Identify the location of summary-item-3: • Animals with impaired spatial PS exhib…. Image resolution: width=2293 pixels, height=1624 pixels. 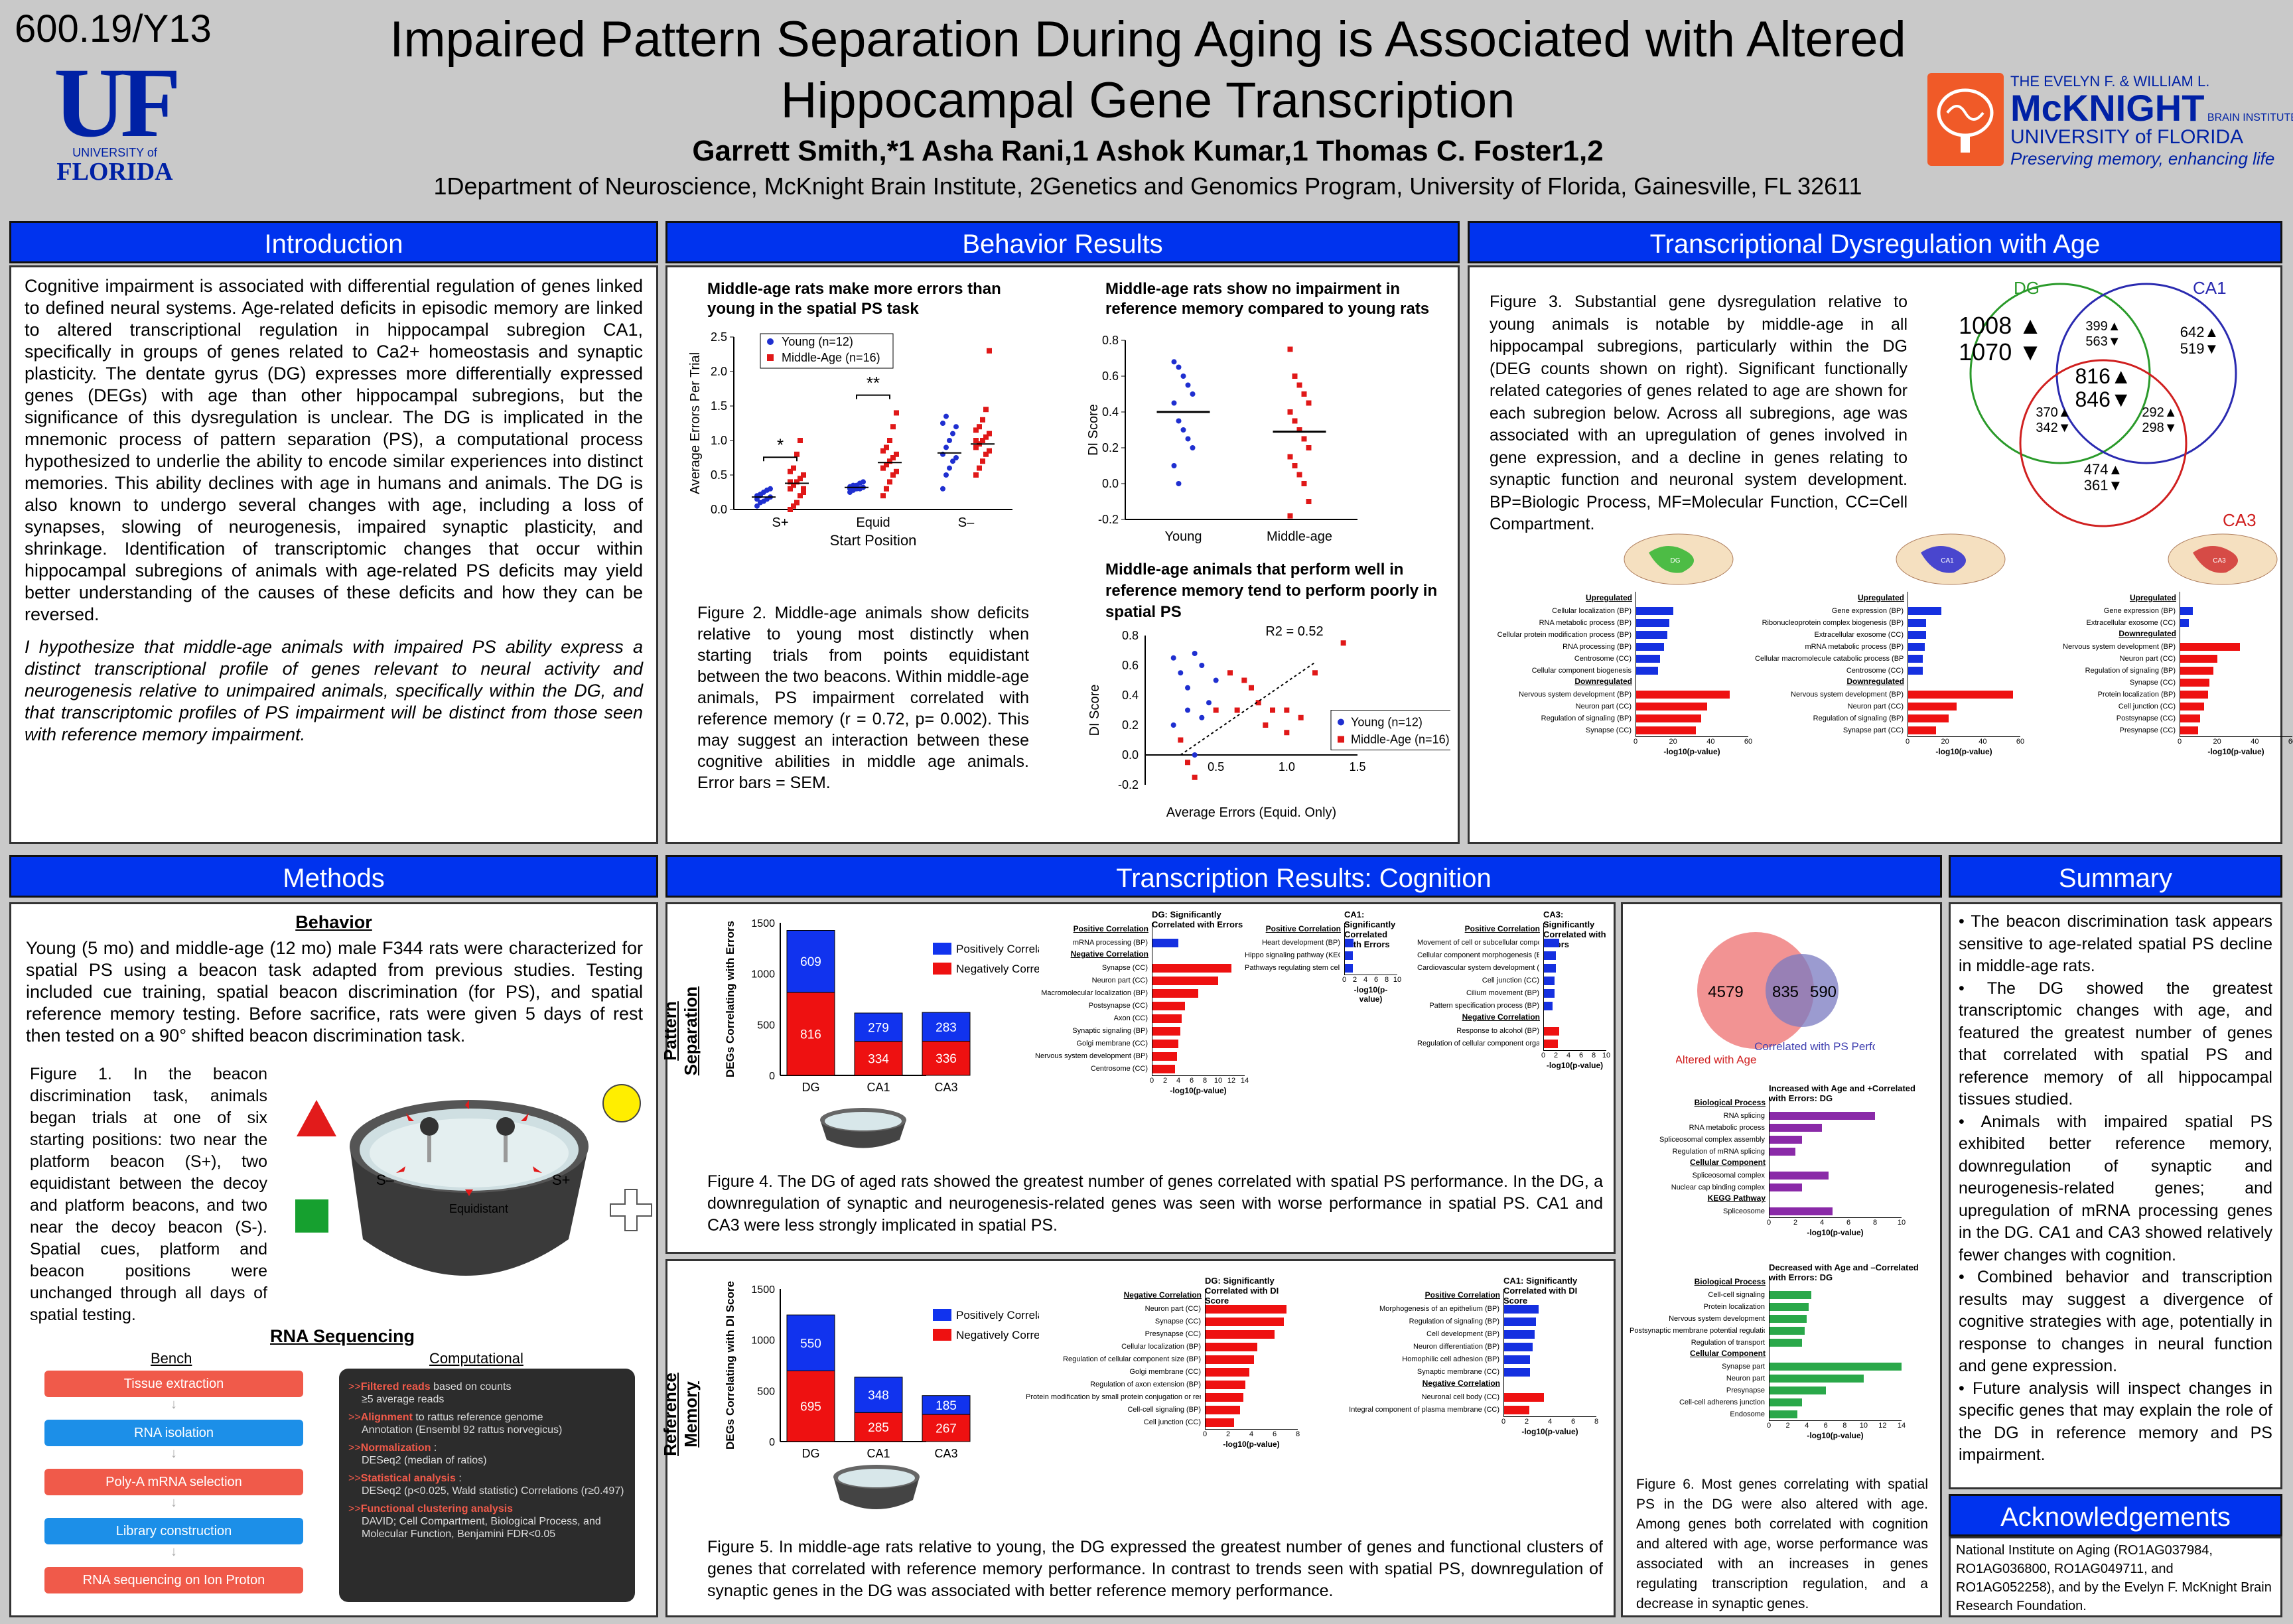
(2115, 1188).